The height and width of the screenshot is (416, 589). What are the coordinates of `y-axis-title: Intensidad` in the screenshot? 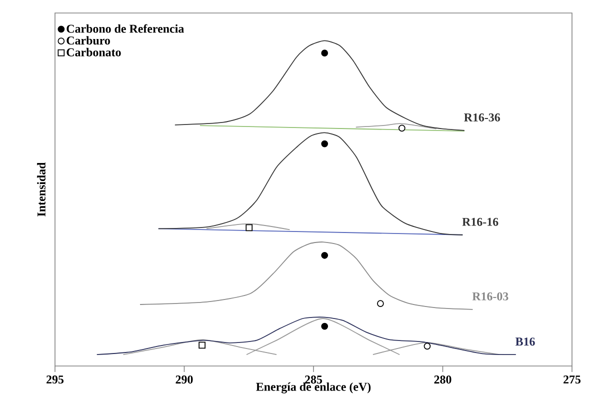 It's located at (41, 189).